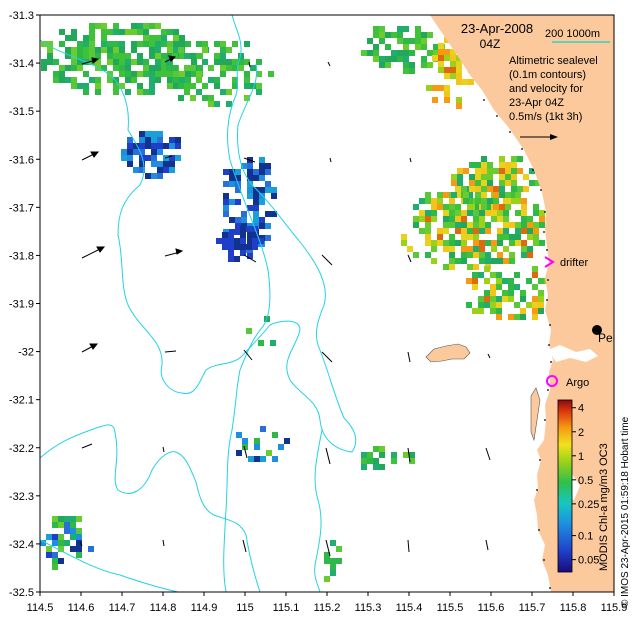  I want to click on argo-marker: Argo, so click(567, 382).